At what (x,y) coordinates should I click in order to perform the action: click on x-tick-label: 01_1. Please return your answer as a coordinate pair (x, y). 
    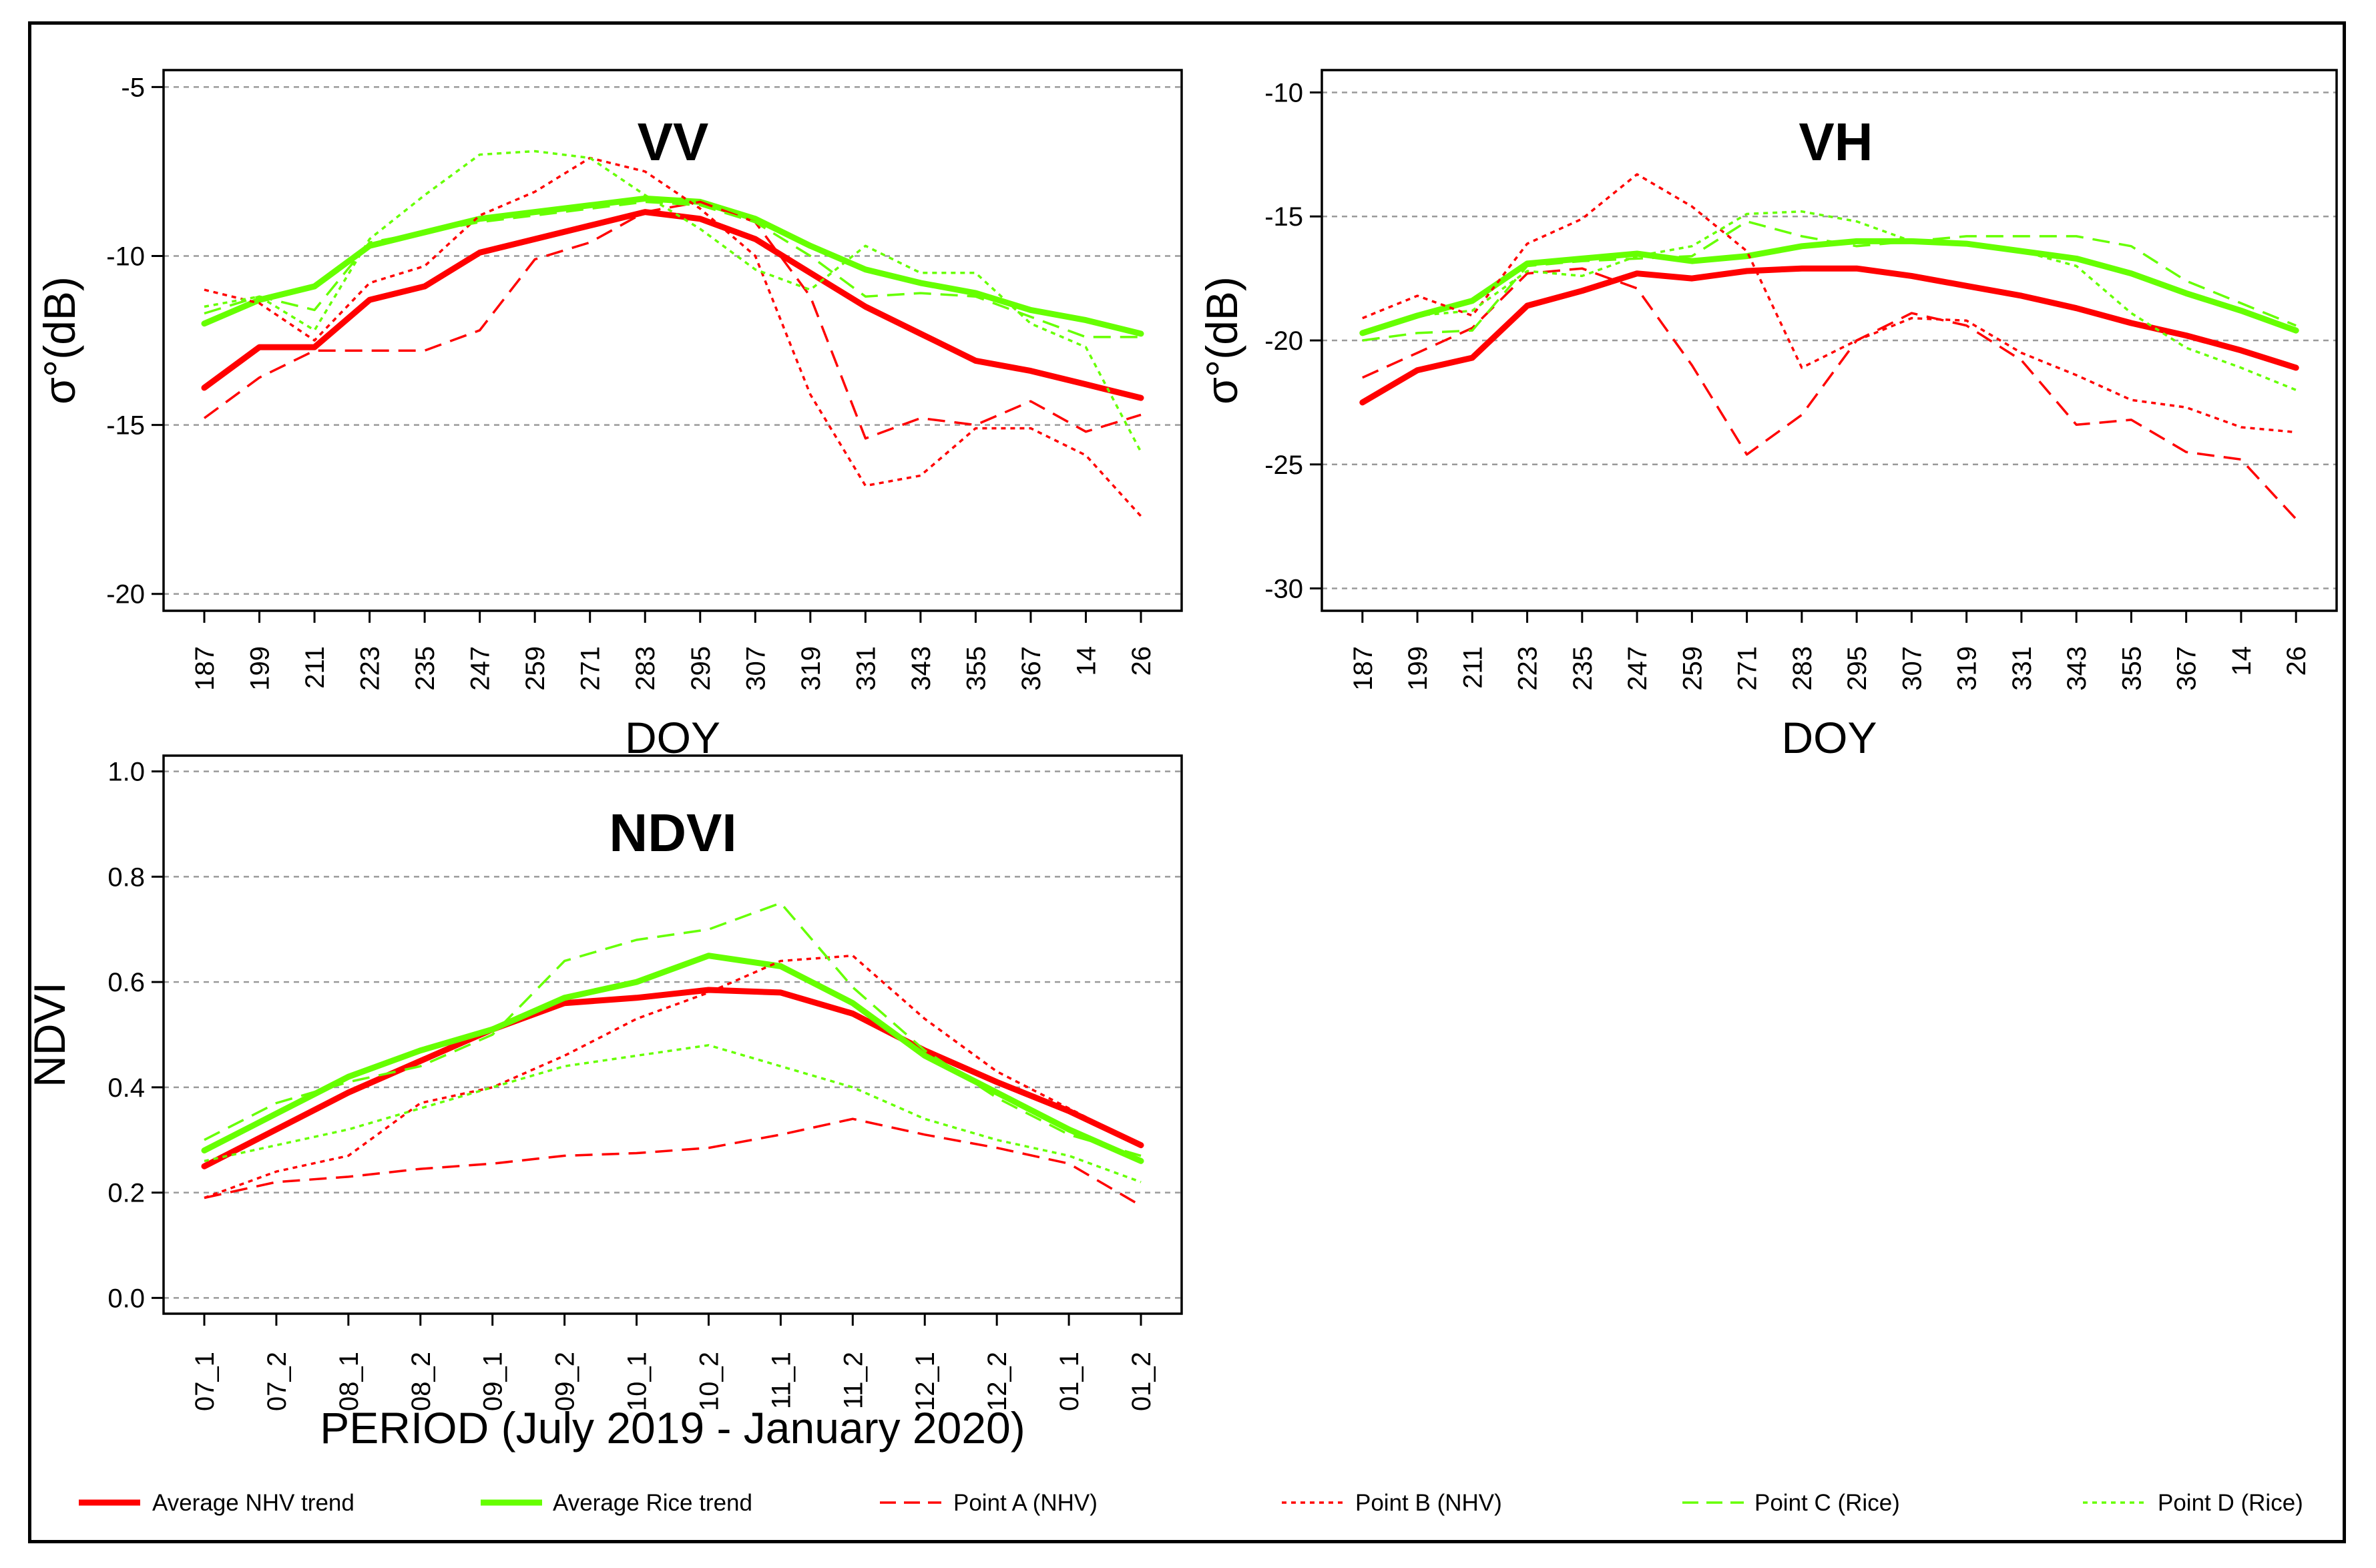
    Looking at the image, I should click on (1069, 1381).